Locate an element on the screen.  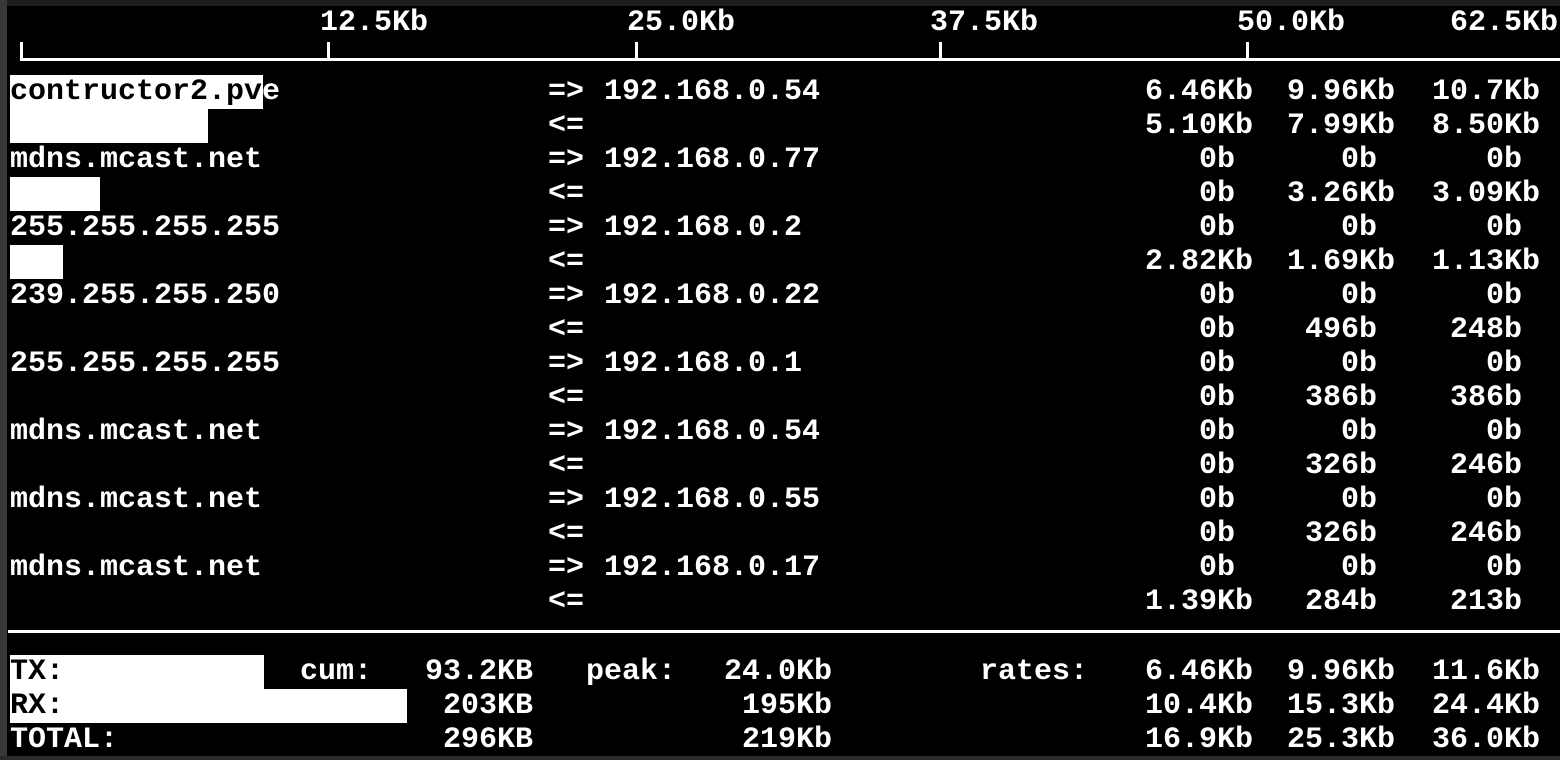
host-name: mdns.mcast.net is located at coordinates (136, 500).